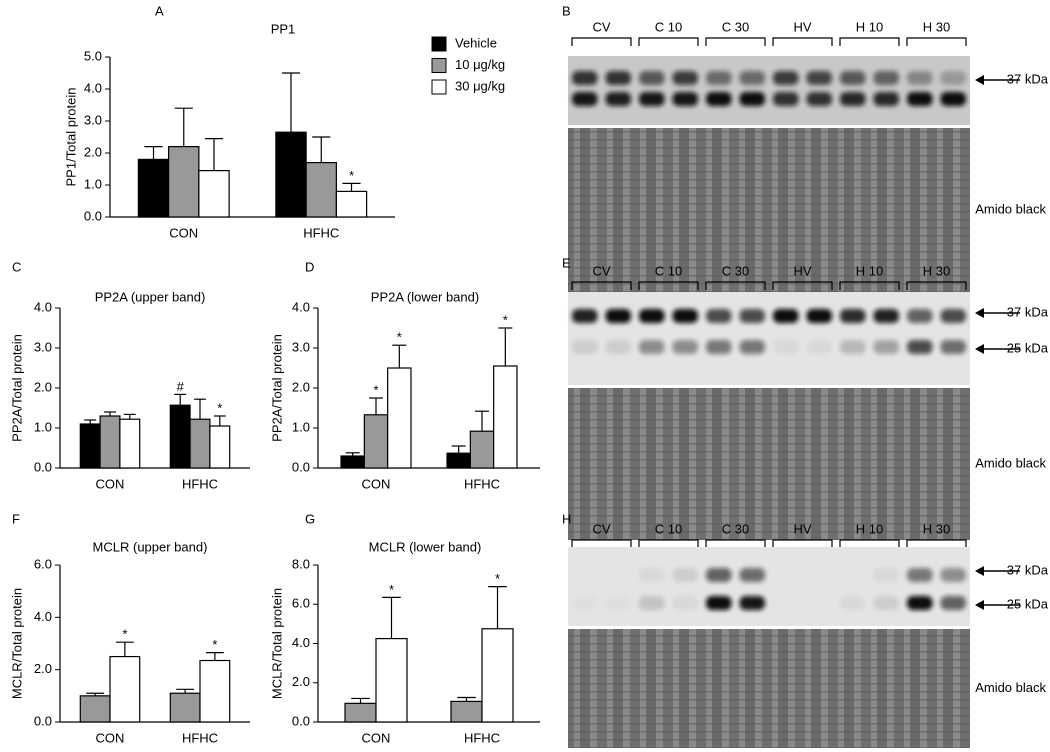 This screenshot has width=1050, height=752. What do you see at coordinates (301, 346) in the screenshot?
I see `y-tick-label: 3.0` at bounding box center [301, 346].